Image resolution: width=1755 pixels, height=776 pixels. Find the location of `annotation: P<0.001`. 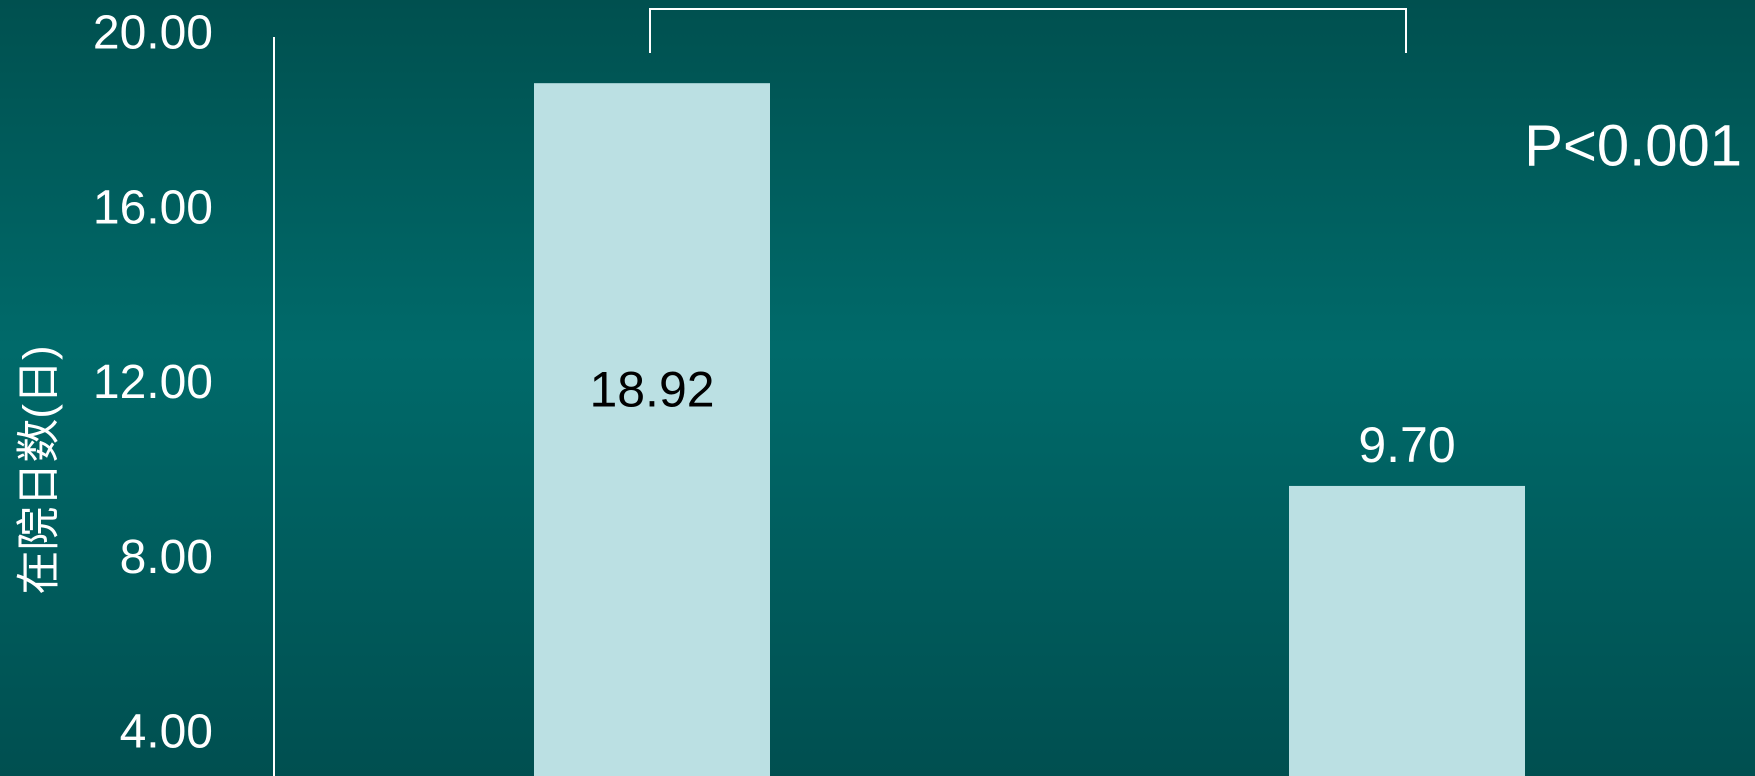

annotation: P<0.001 is located at coordinates (1633, 145).